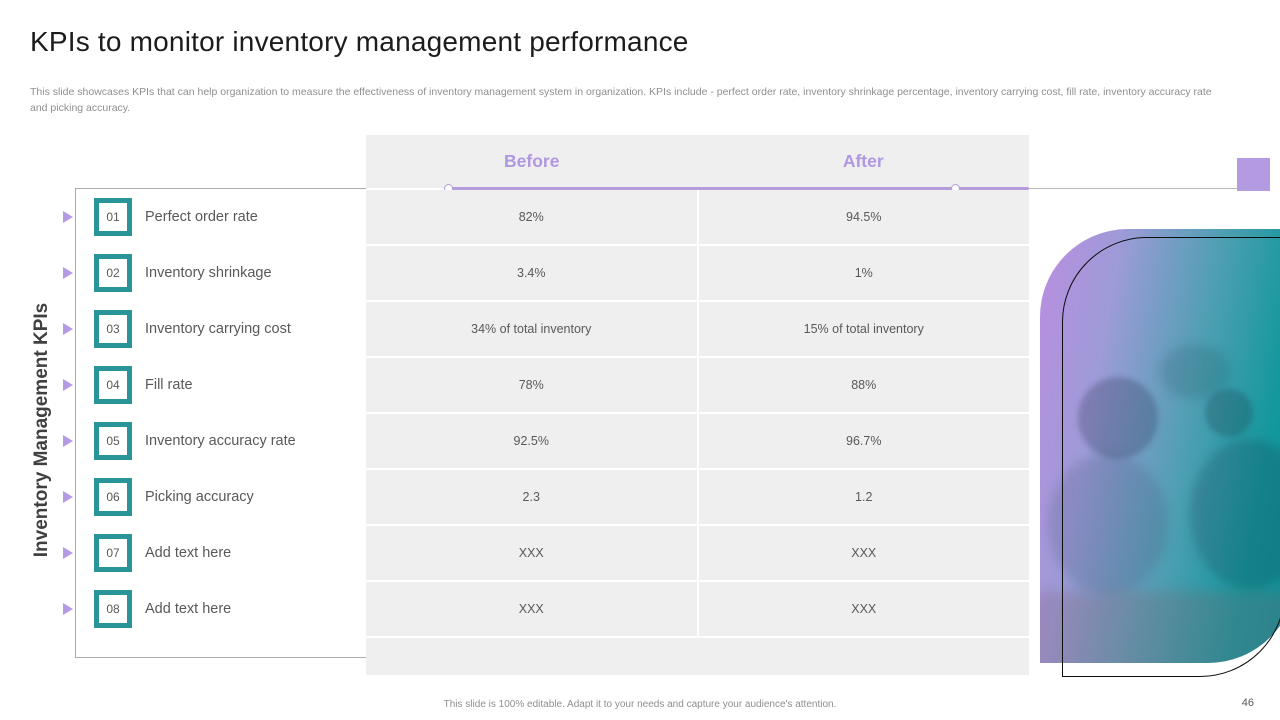 This screenshot has height=720, width=1280. I want to click on photo-man-head, so click(1229, 413).